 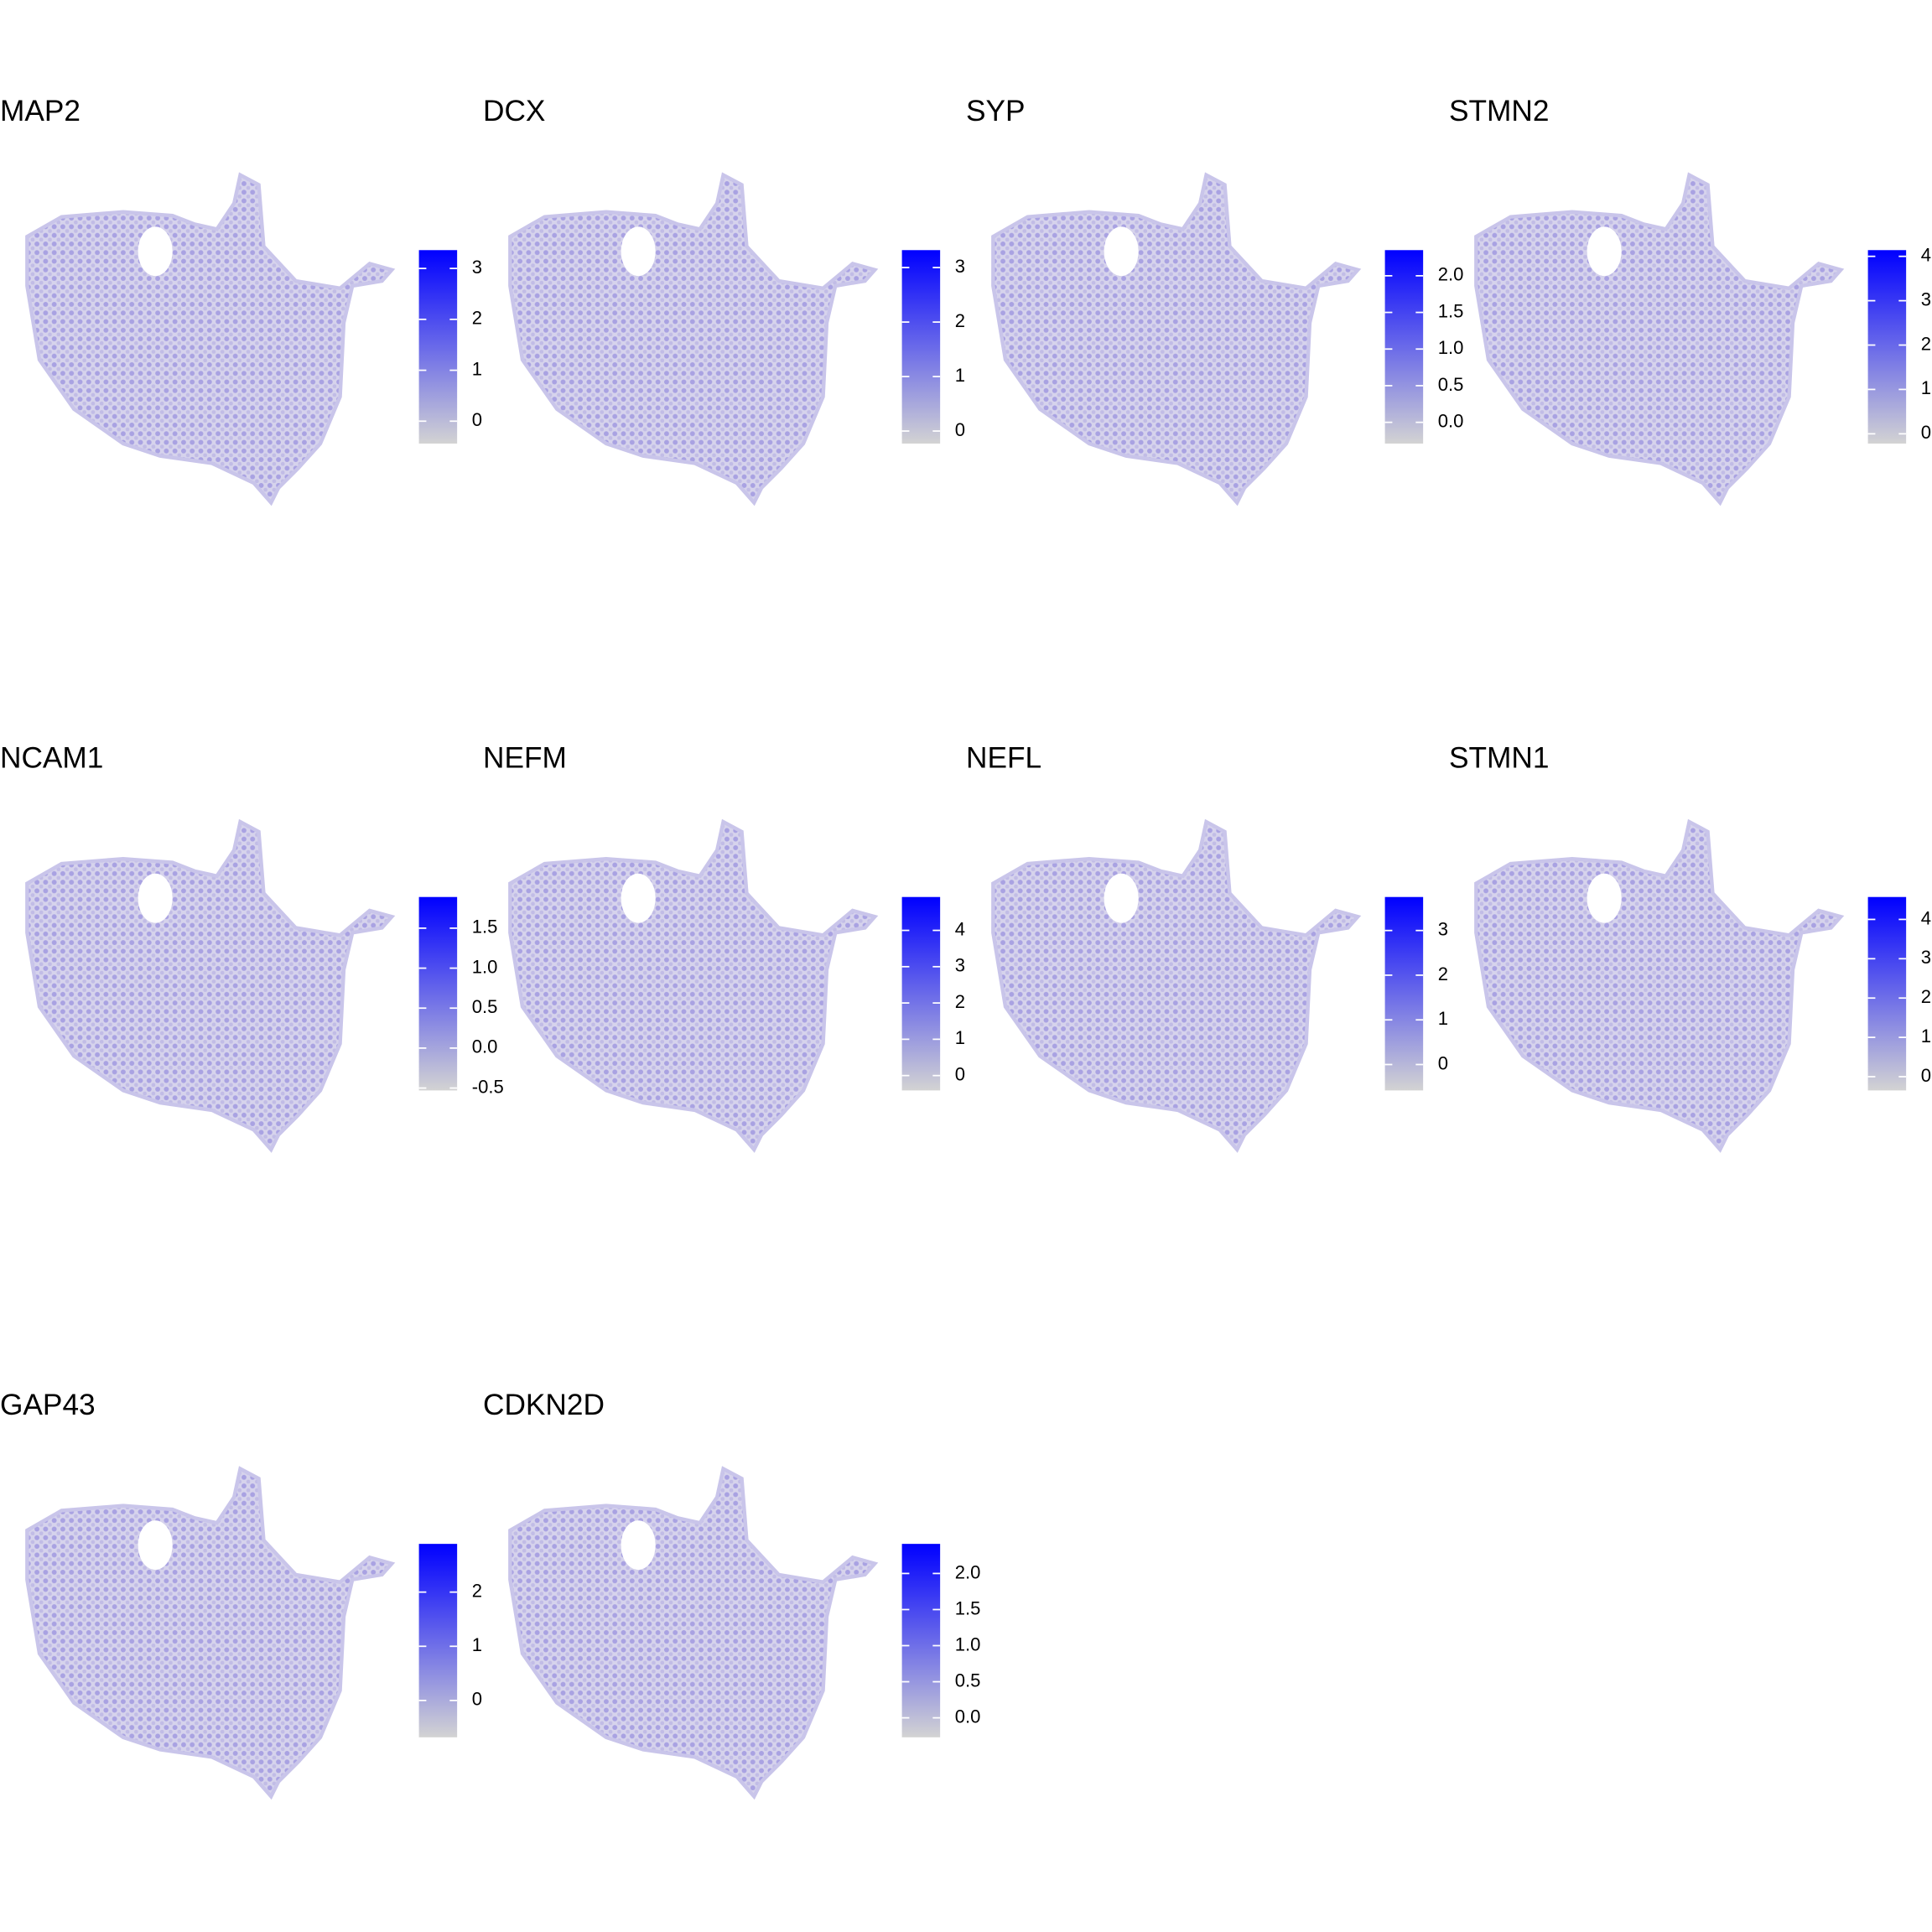 What do you see at coordinates (40, 111) in the screenshot?
I see `panel-title: MAP2` at bounding box center [40, 111].